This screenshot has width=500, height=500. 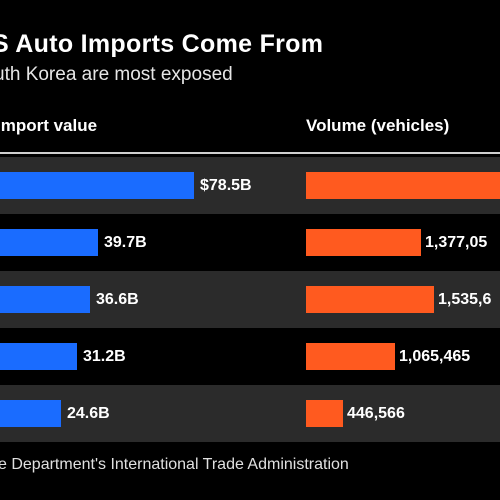 What do you see at coordinates (117, 299) in the screenshot?
I see `value-bar-label: 36.6B` at bounding box center [117, 299].